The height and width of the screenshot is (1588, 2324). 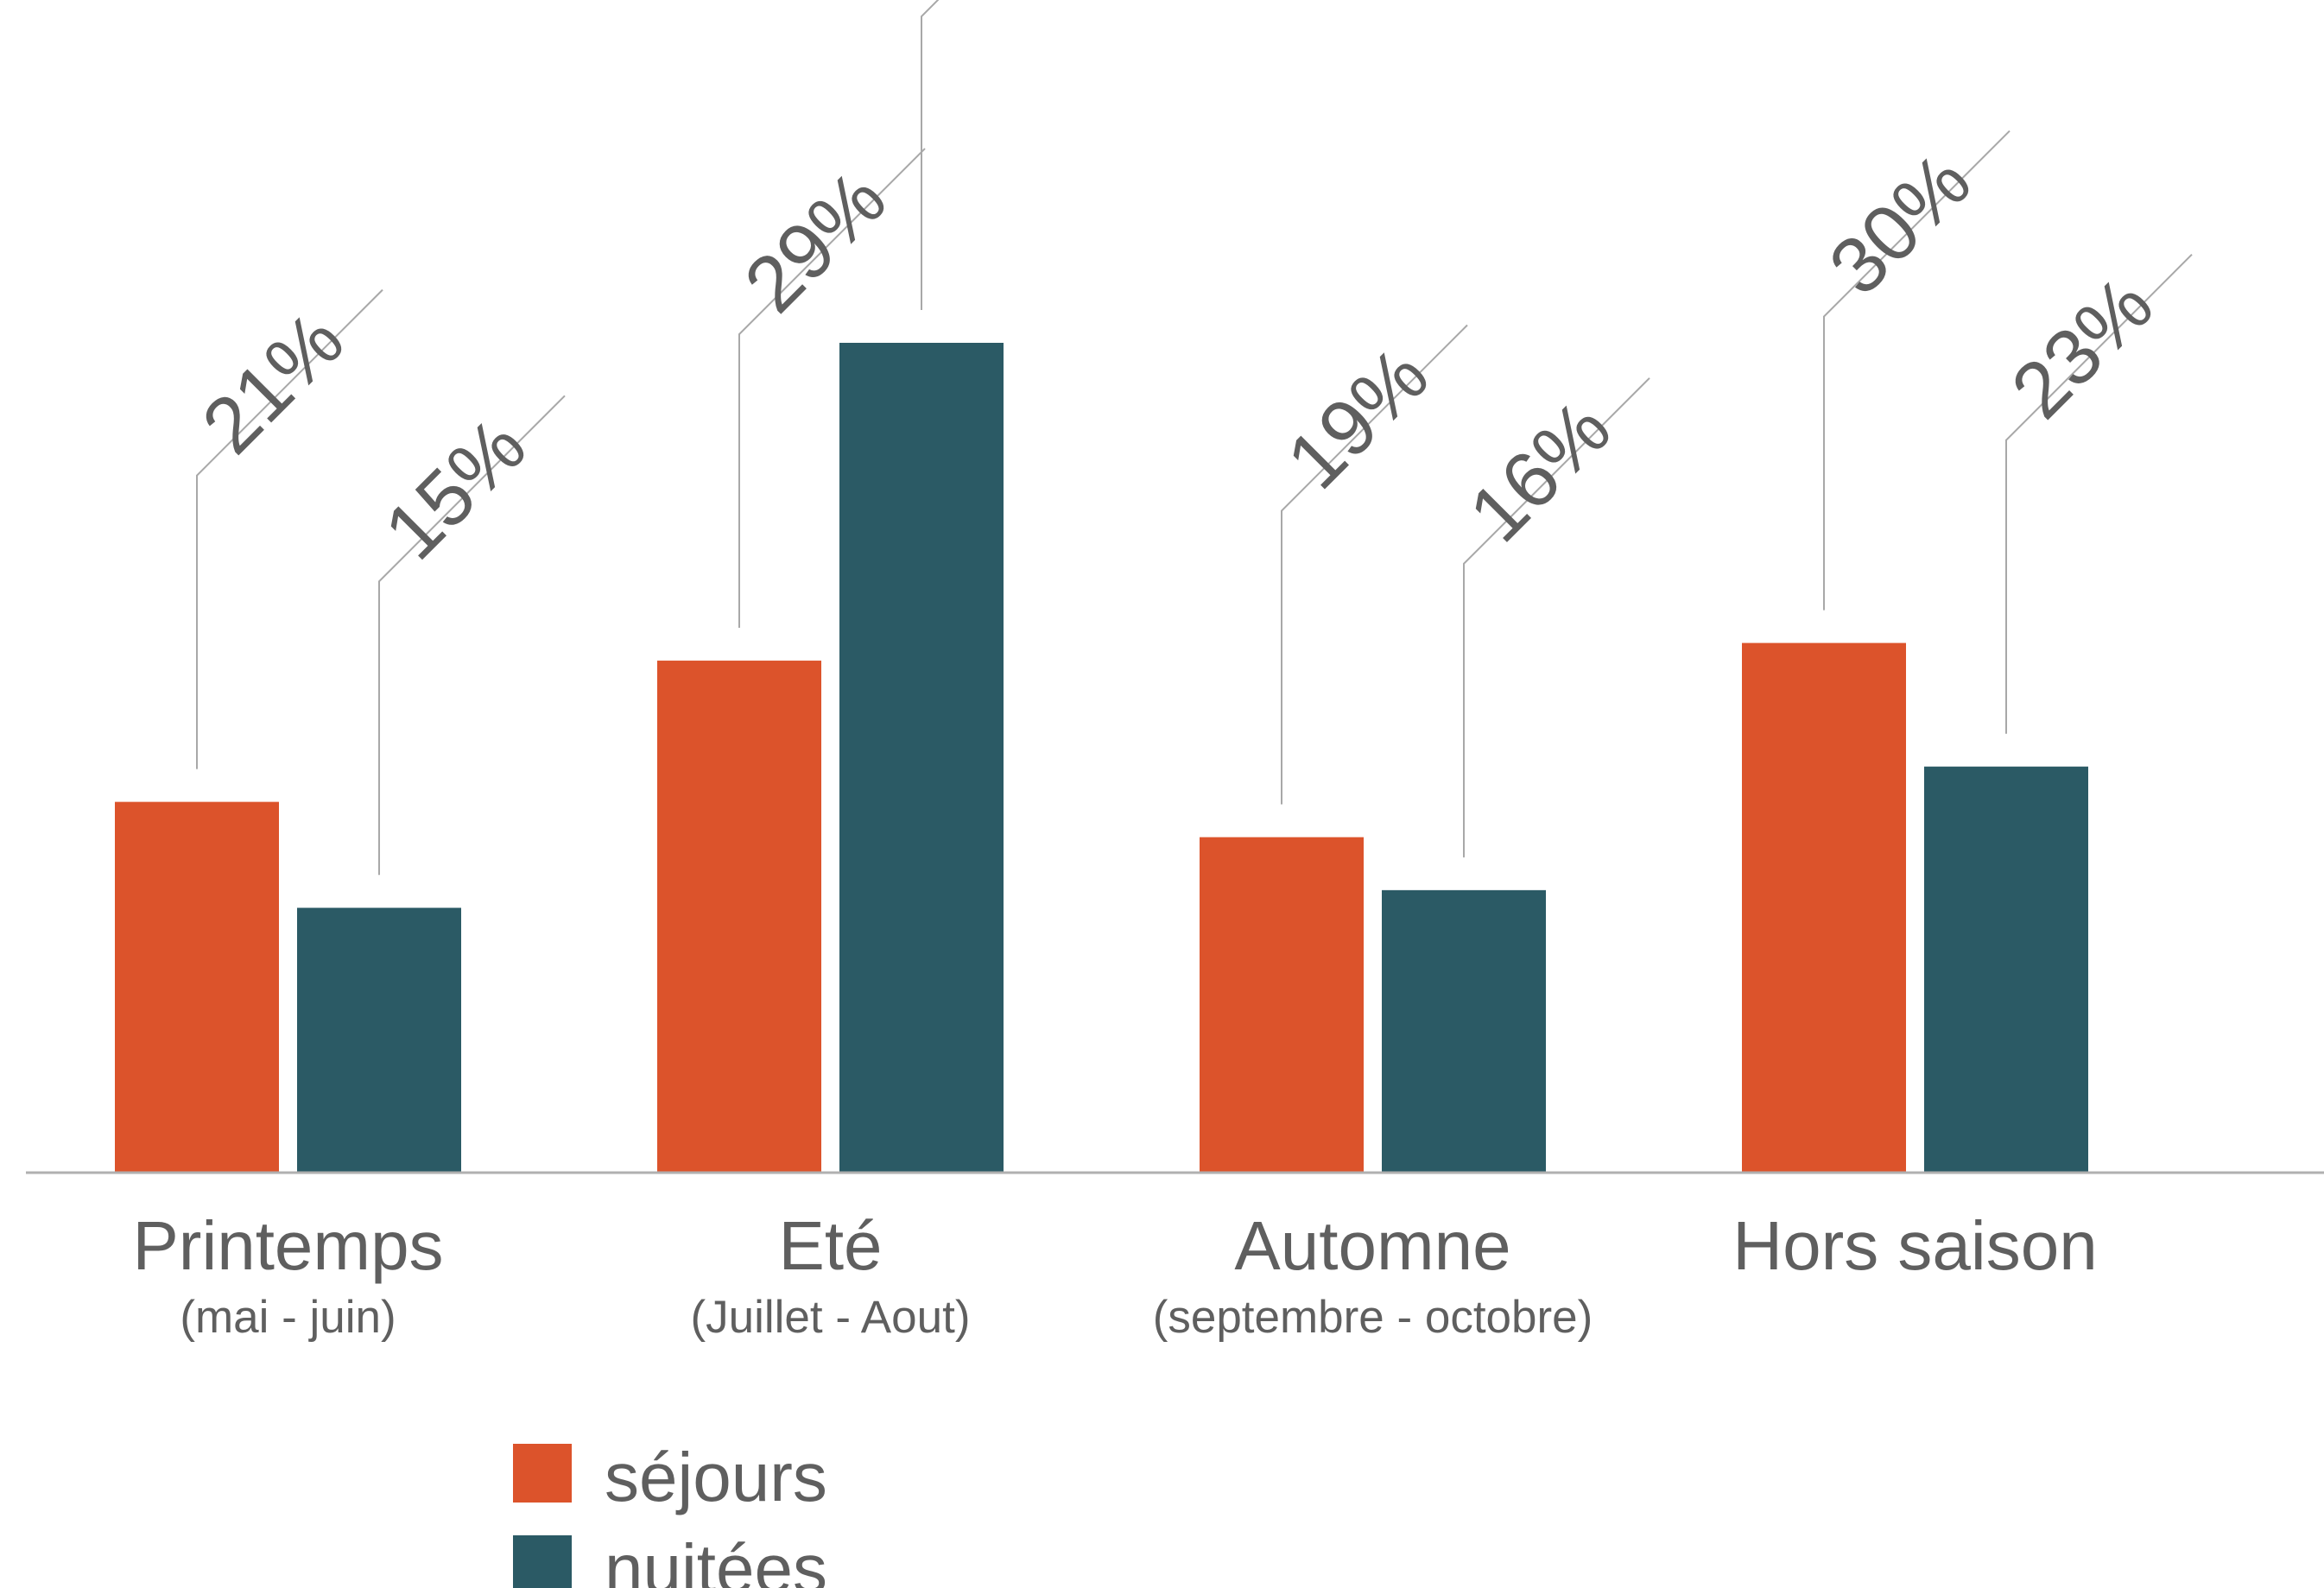 What do you see at coordinates (1540, 471) in the screenshot?
I see `value-label-Automne-nuitées: 16%` at bounding box center [1540, 471].